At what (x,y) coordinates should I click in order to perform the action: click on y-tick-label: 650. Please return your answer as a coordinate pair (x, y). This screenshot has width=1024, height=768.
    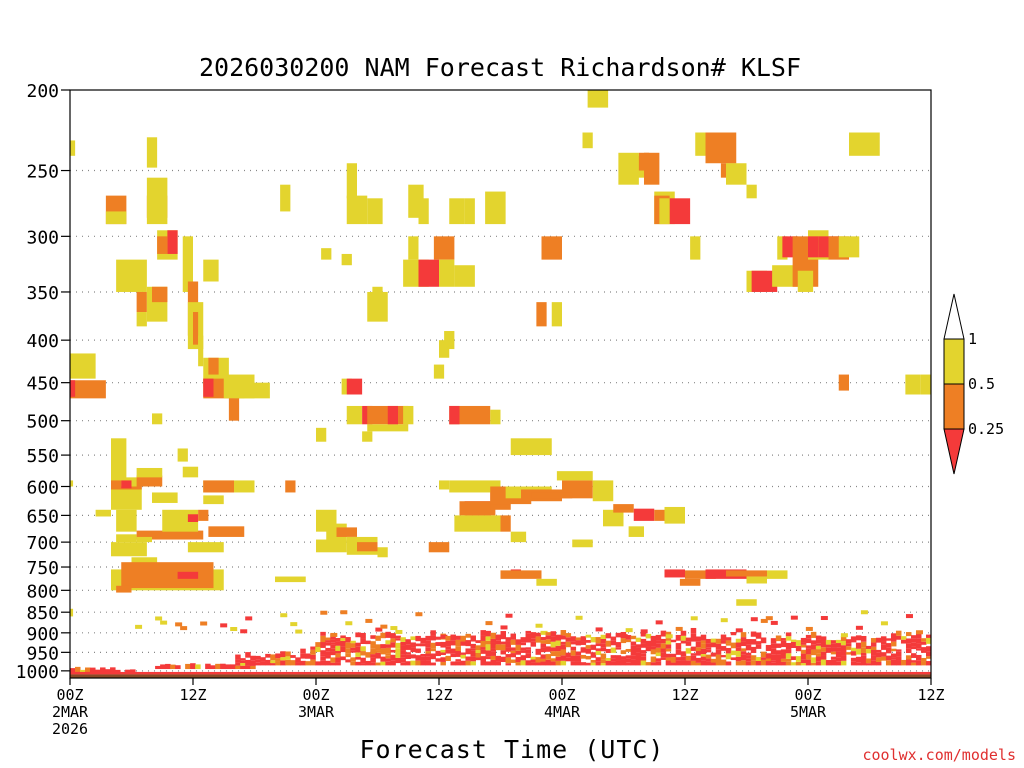
    Looking at the image, I should click on (42, 516).